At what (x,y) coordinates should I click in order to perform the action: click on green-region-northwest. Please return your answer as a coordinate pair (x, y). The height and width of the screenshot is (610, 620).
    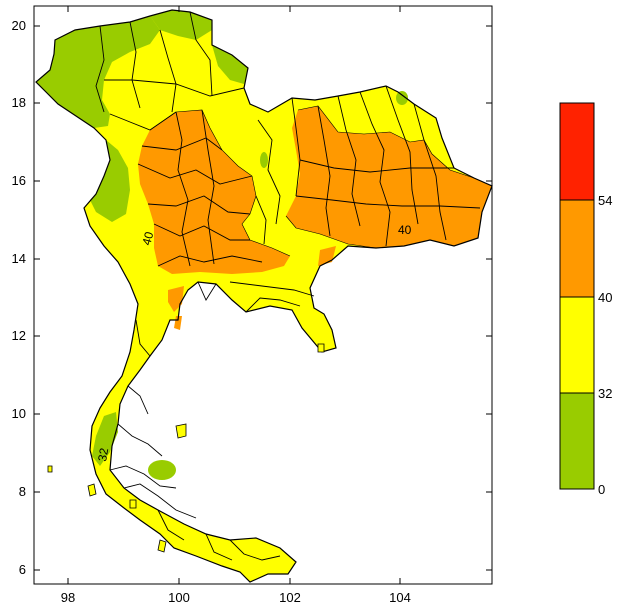
    Looking at the image, I should click on (98, 72).